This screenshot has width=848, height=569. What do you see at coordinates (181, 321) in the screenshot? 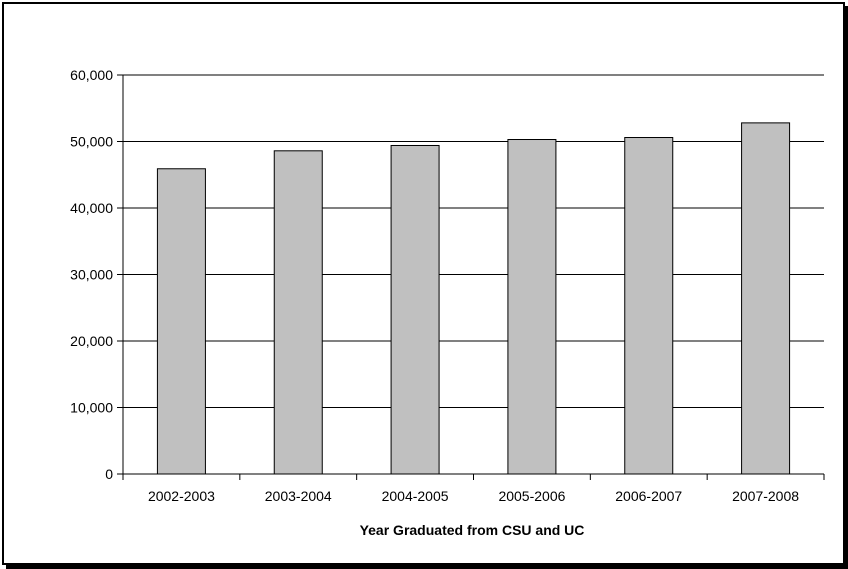
I see `bar-2002-2003` at bounding box center [181, 321].